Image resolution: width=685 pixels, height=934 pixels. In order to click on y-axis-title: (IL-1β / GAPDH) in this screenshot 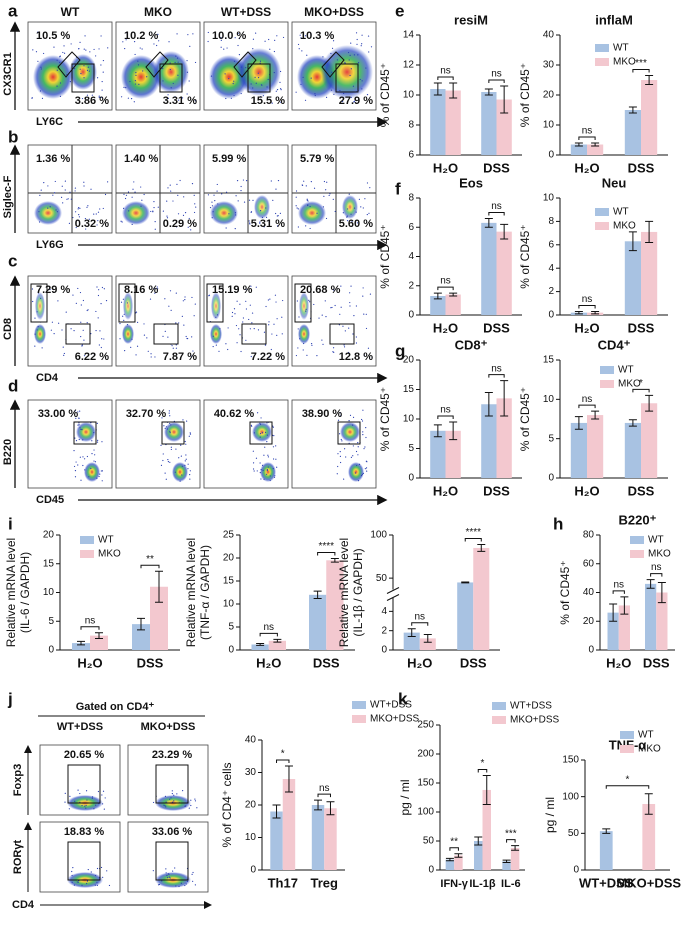, I will do `click(358, 592)`.